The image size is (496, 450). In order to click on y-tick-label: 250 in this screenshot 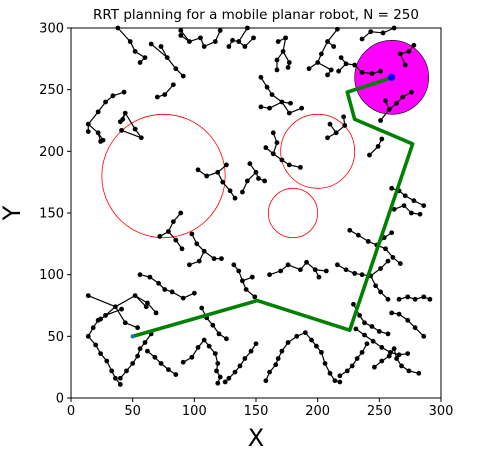, I will do `click(51, 90)`.